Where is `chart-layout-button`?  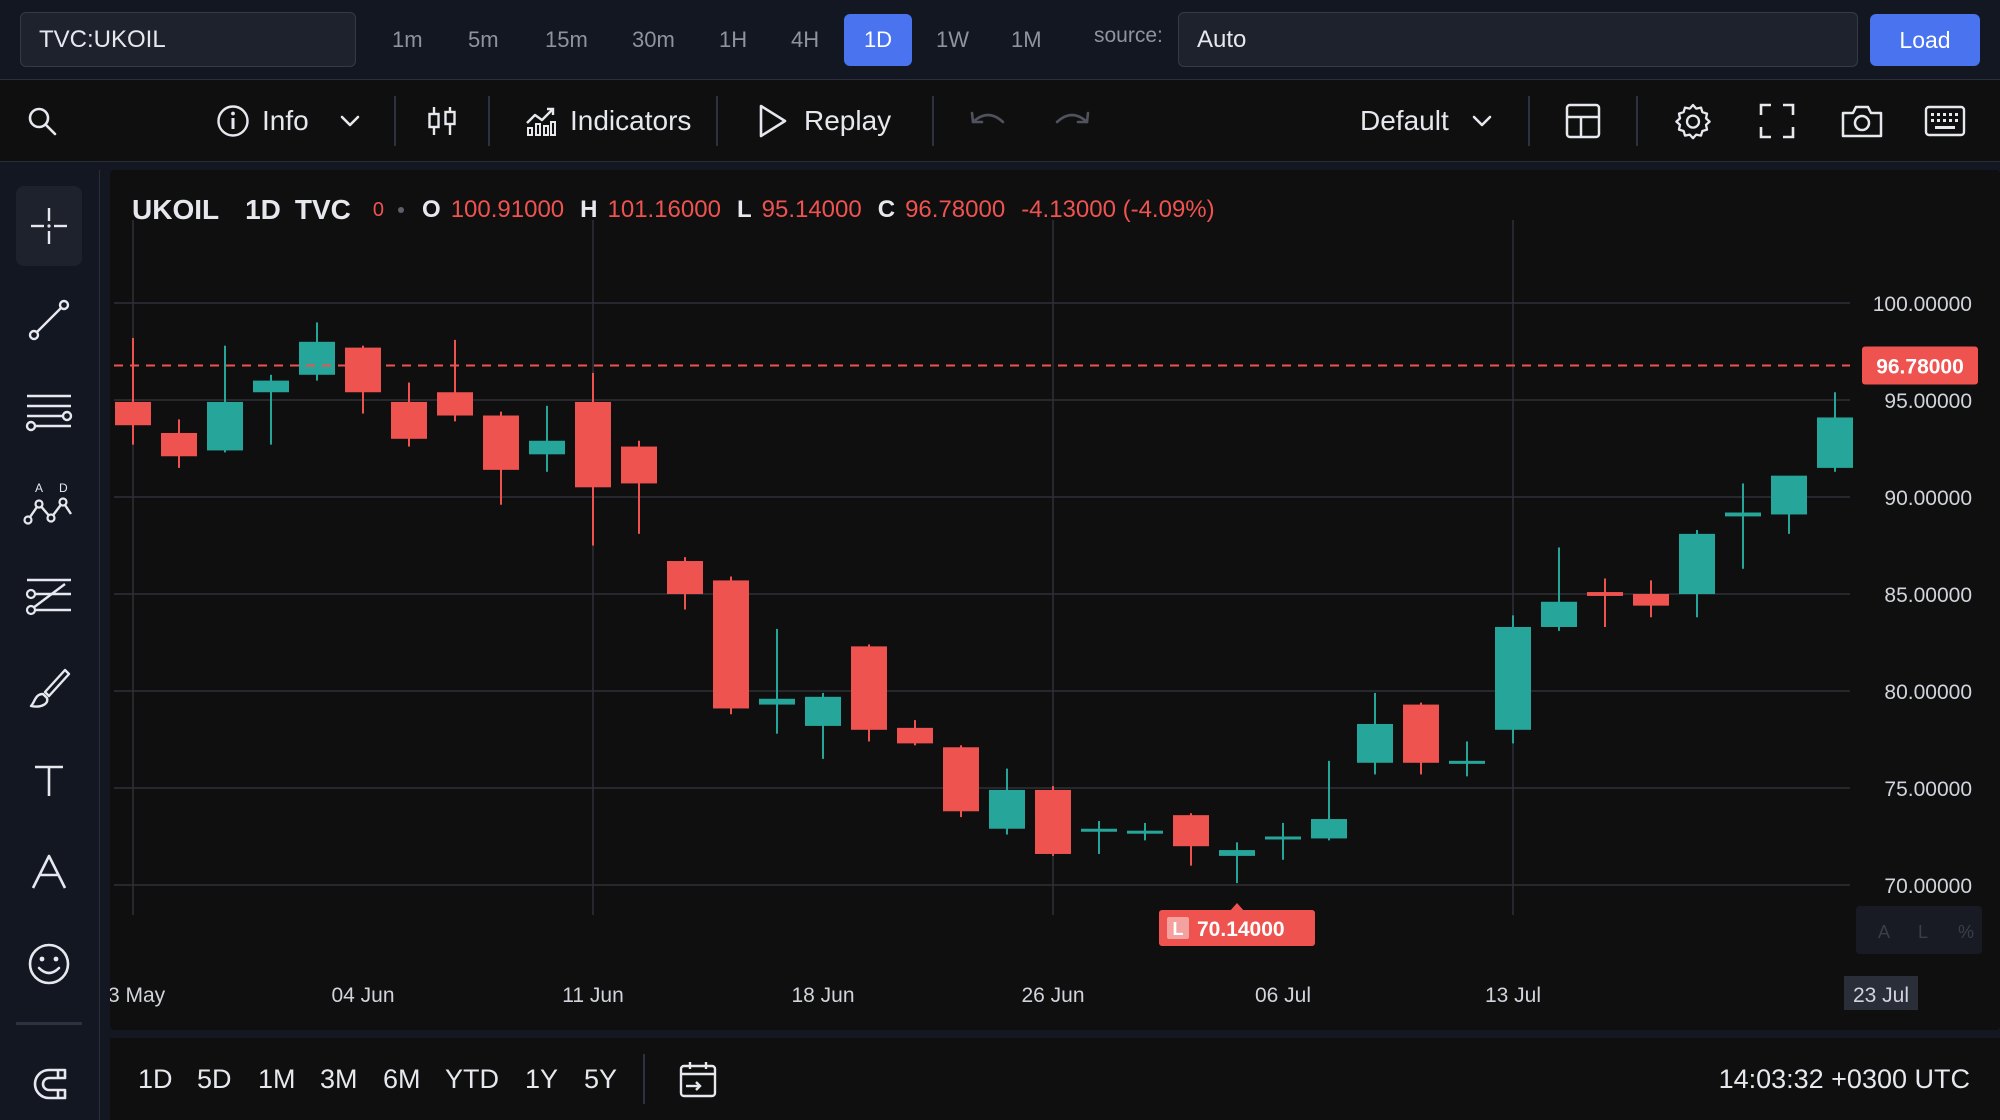
chart-layout-button is located at coordinates (1583, 121).